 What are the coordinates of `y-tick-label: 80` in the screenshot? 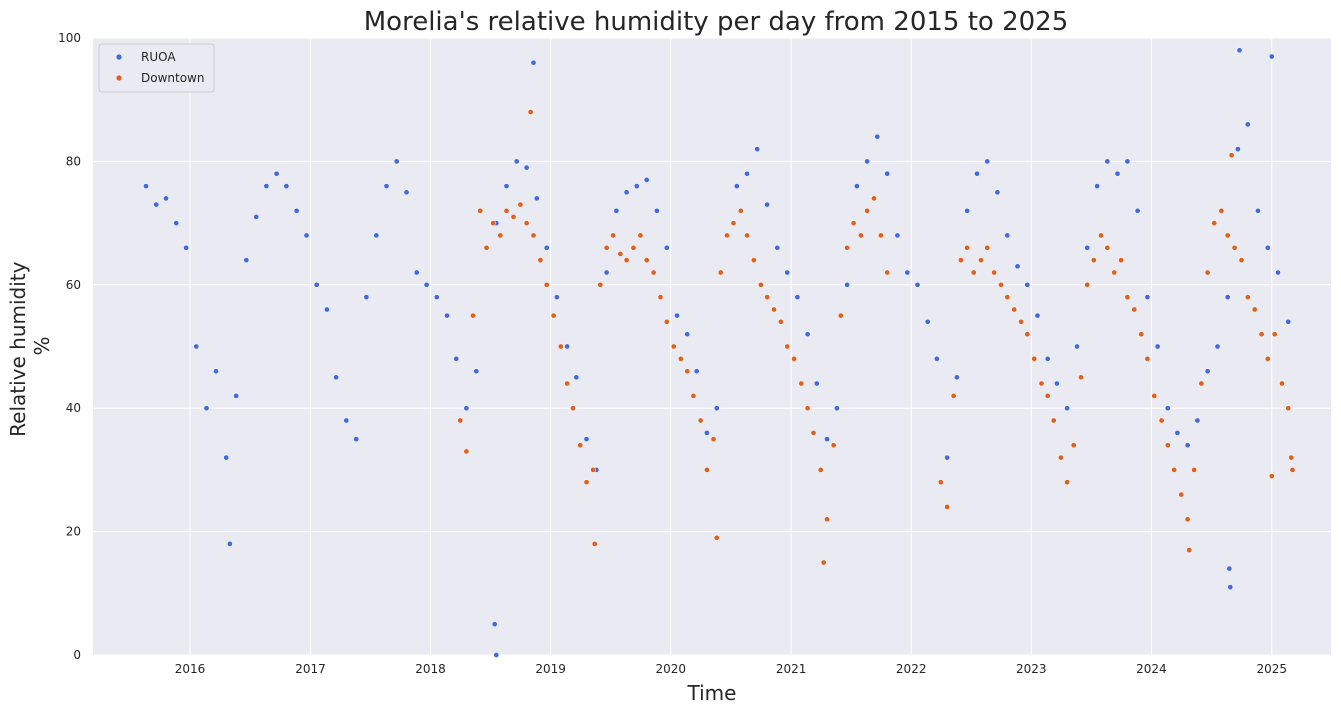 It's located at (73, 161).